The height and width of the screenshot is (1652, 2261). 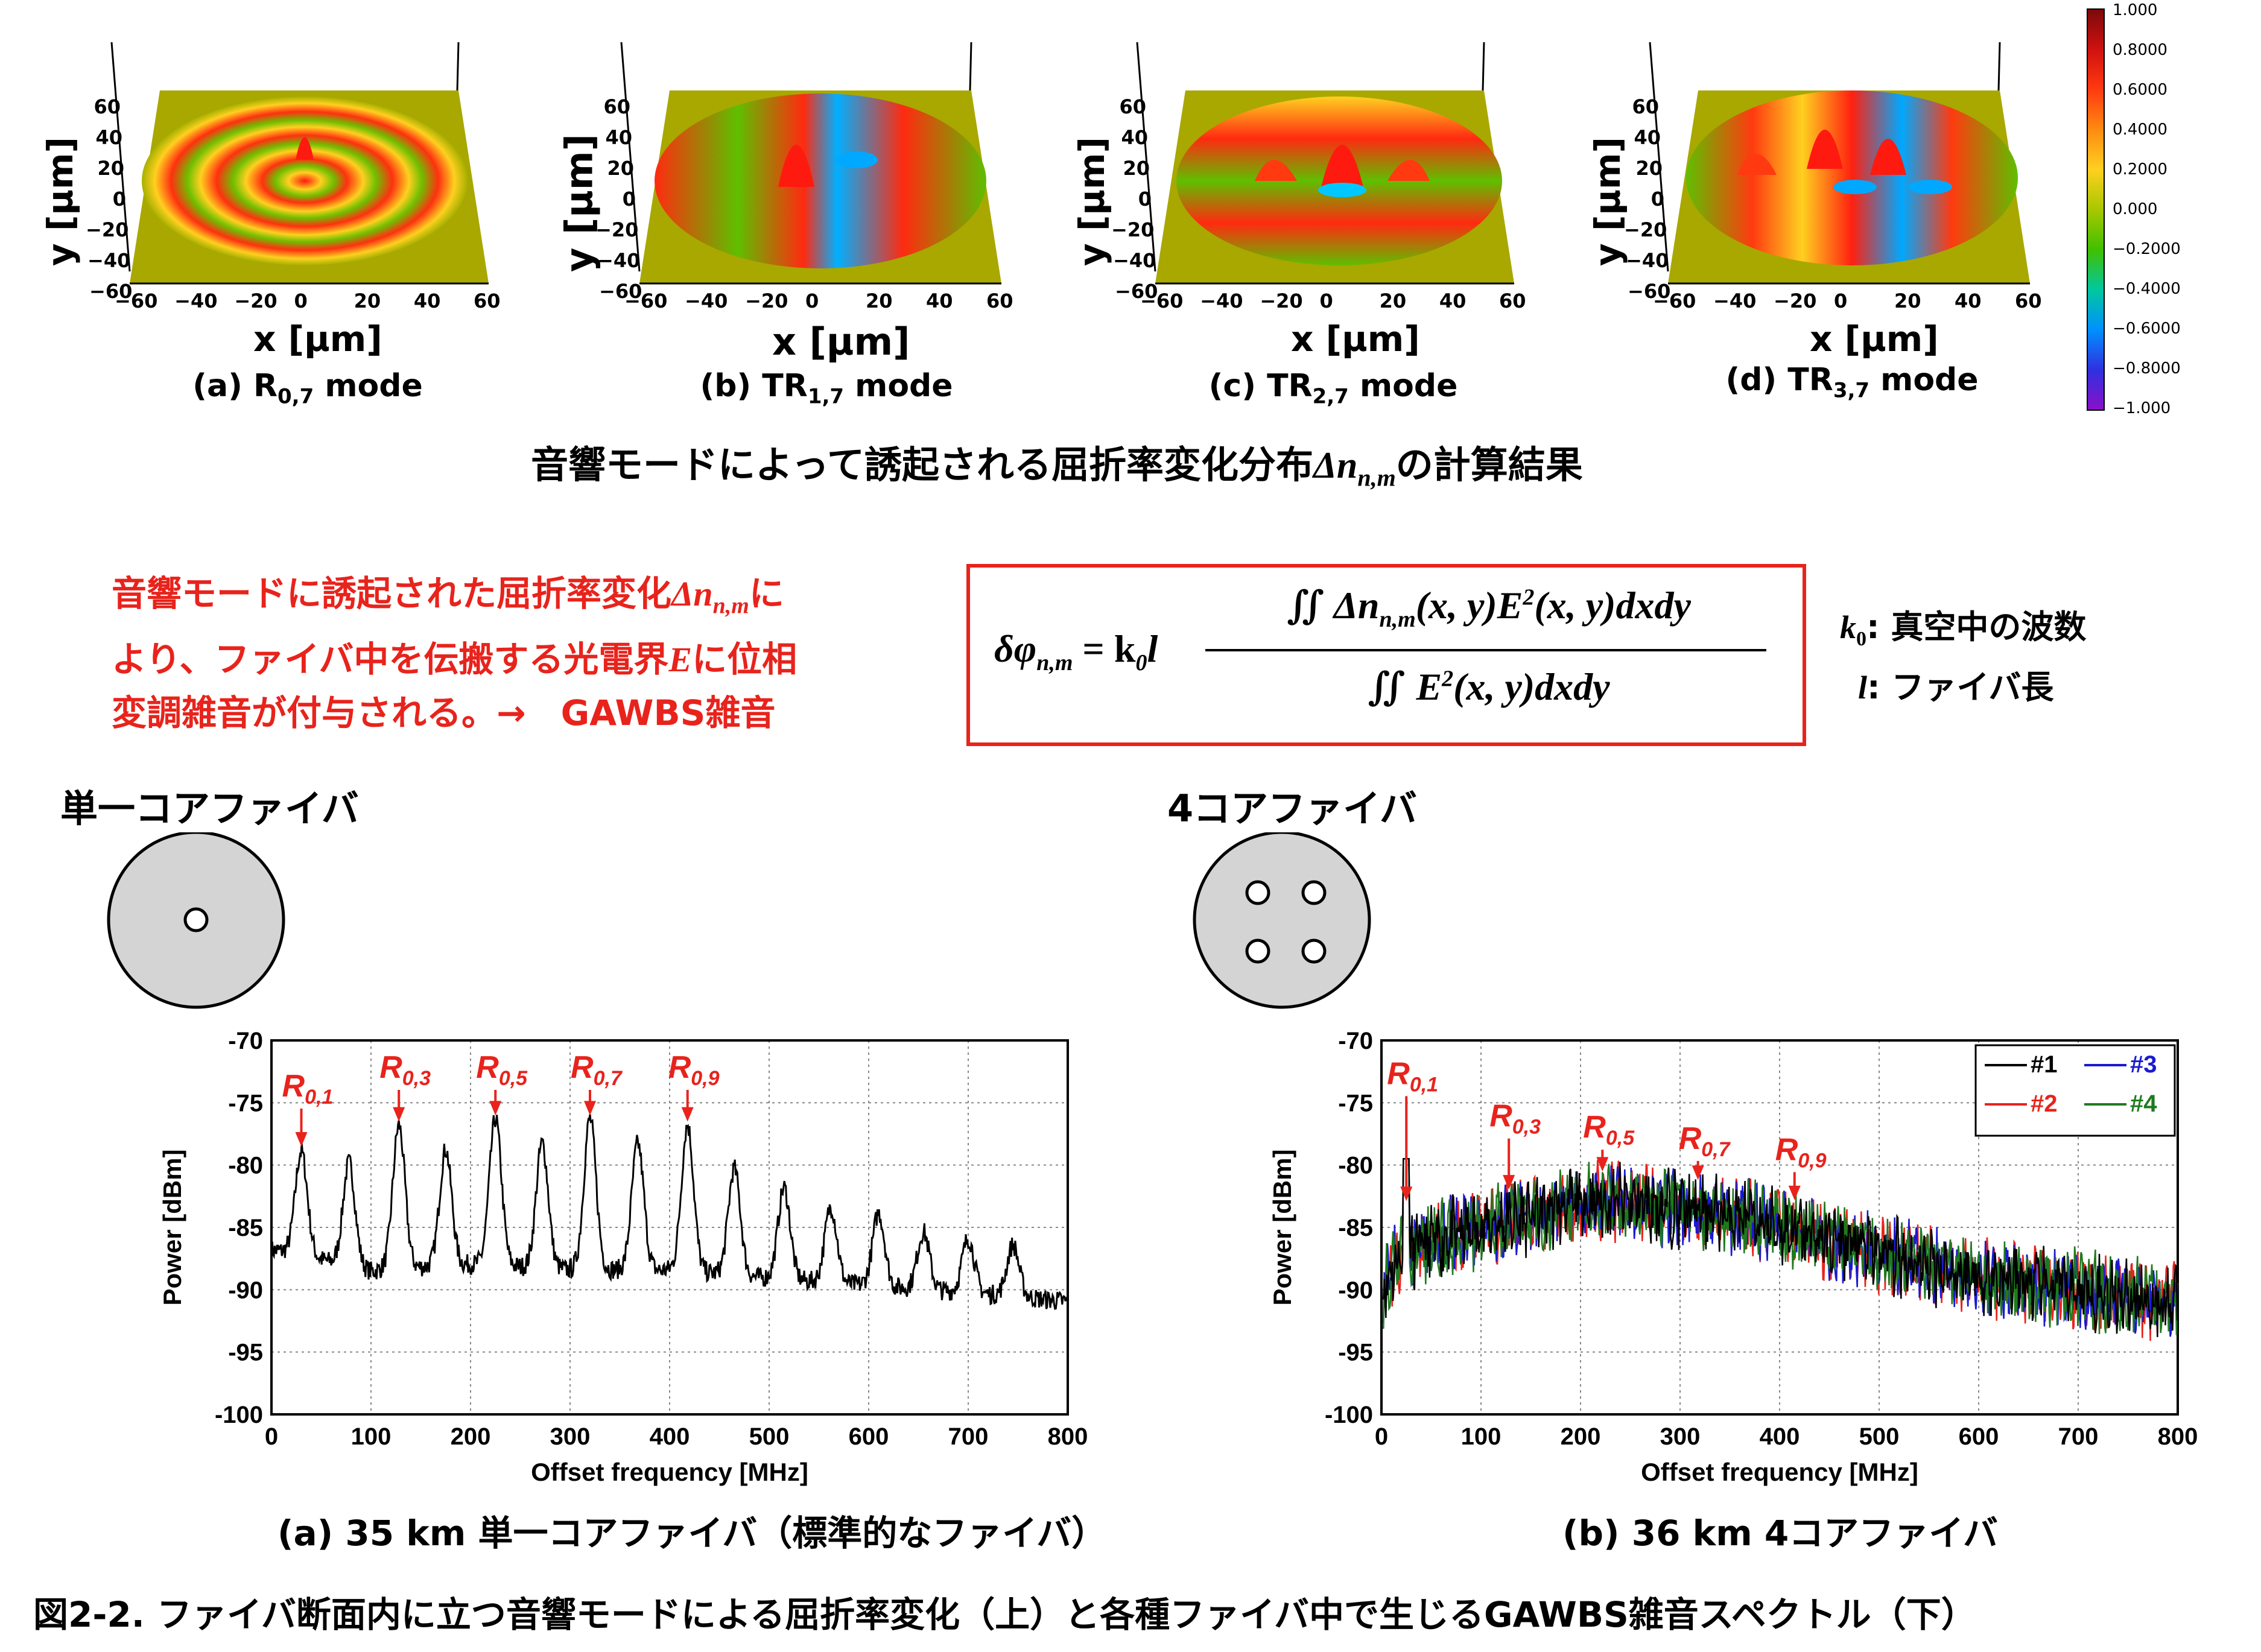 I want to click on panel-d-ylabel: y [µm], so click(x=1607, y=201).